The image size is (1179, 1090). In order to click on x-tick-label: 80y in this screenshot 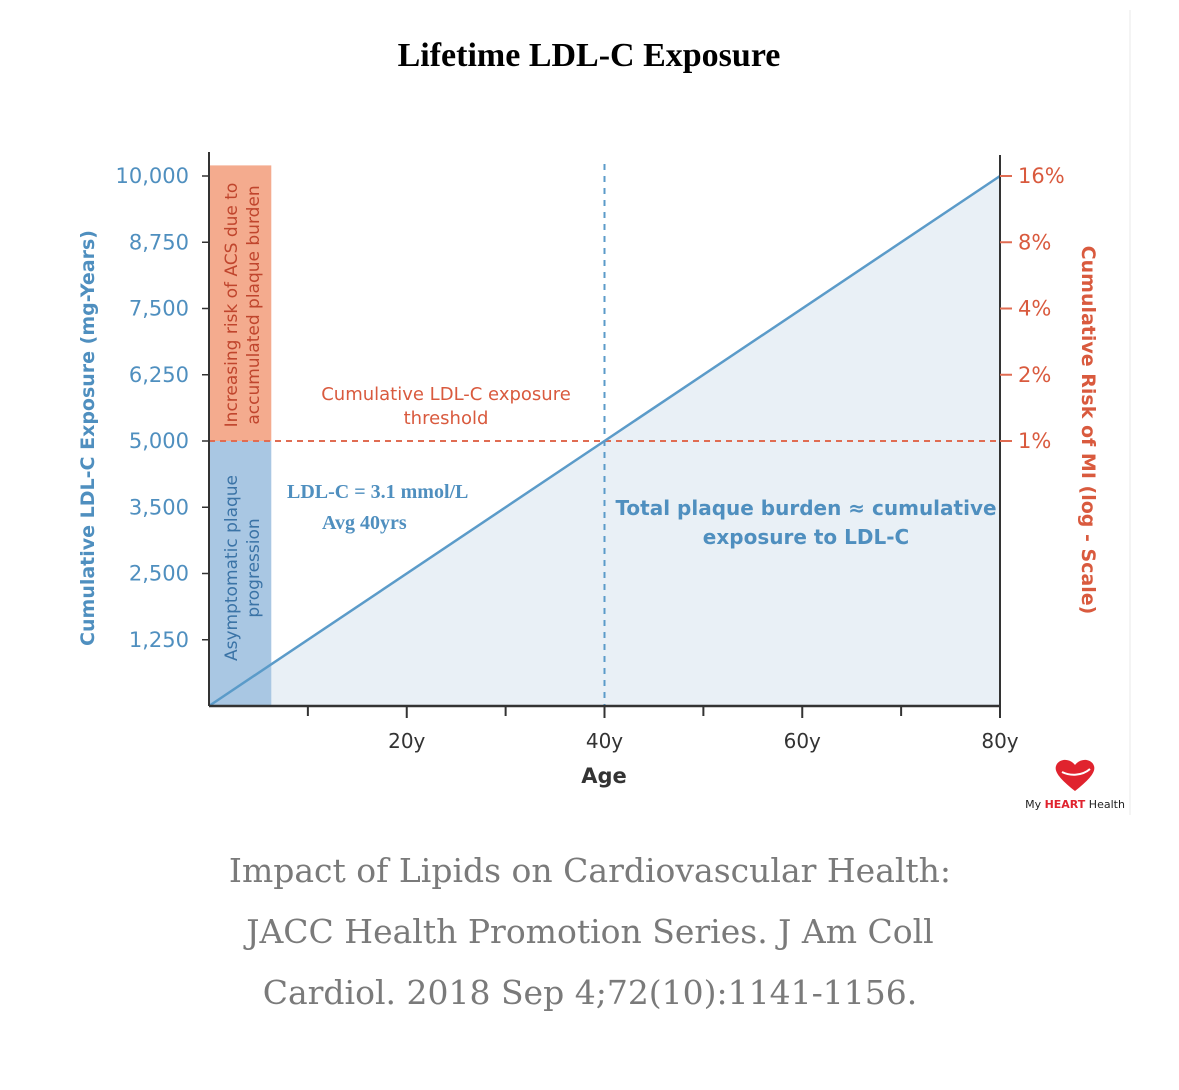, I will do `click(999, 741)`.